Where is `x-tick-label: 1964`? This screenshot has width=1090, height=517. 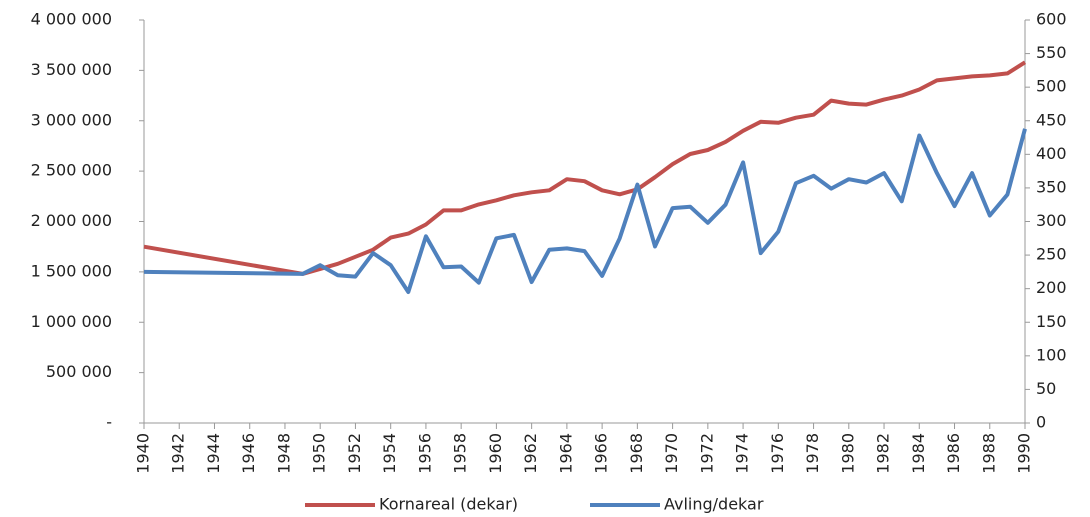
x-tick-label: 1964 is located at coordinates (565, 453).